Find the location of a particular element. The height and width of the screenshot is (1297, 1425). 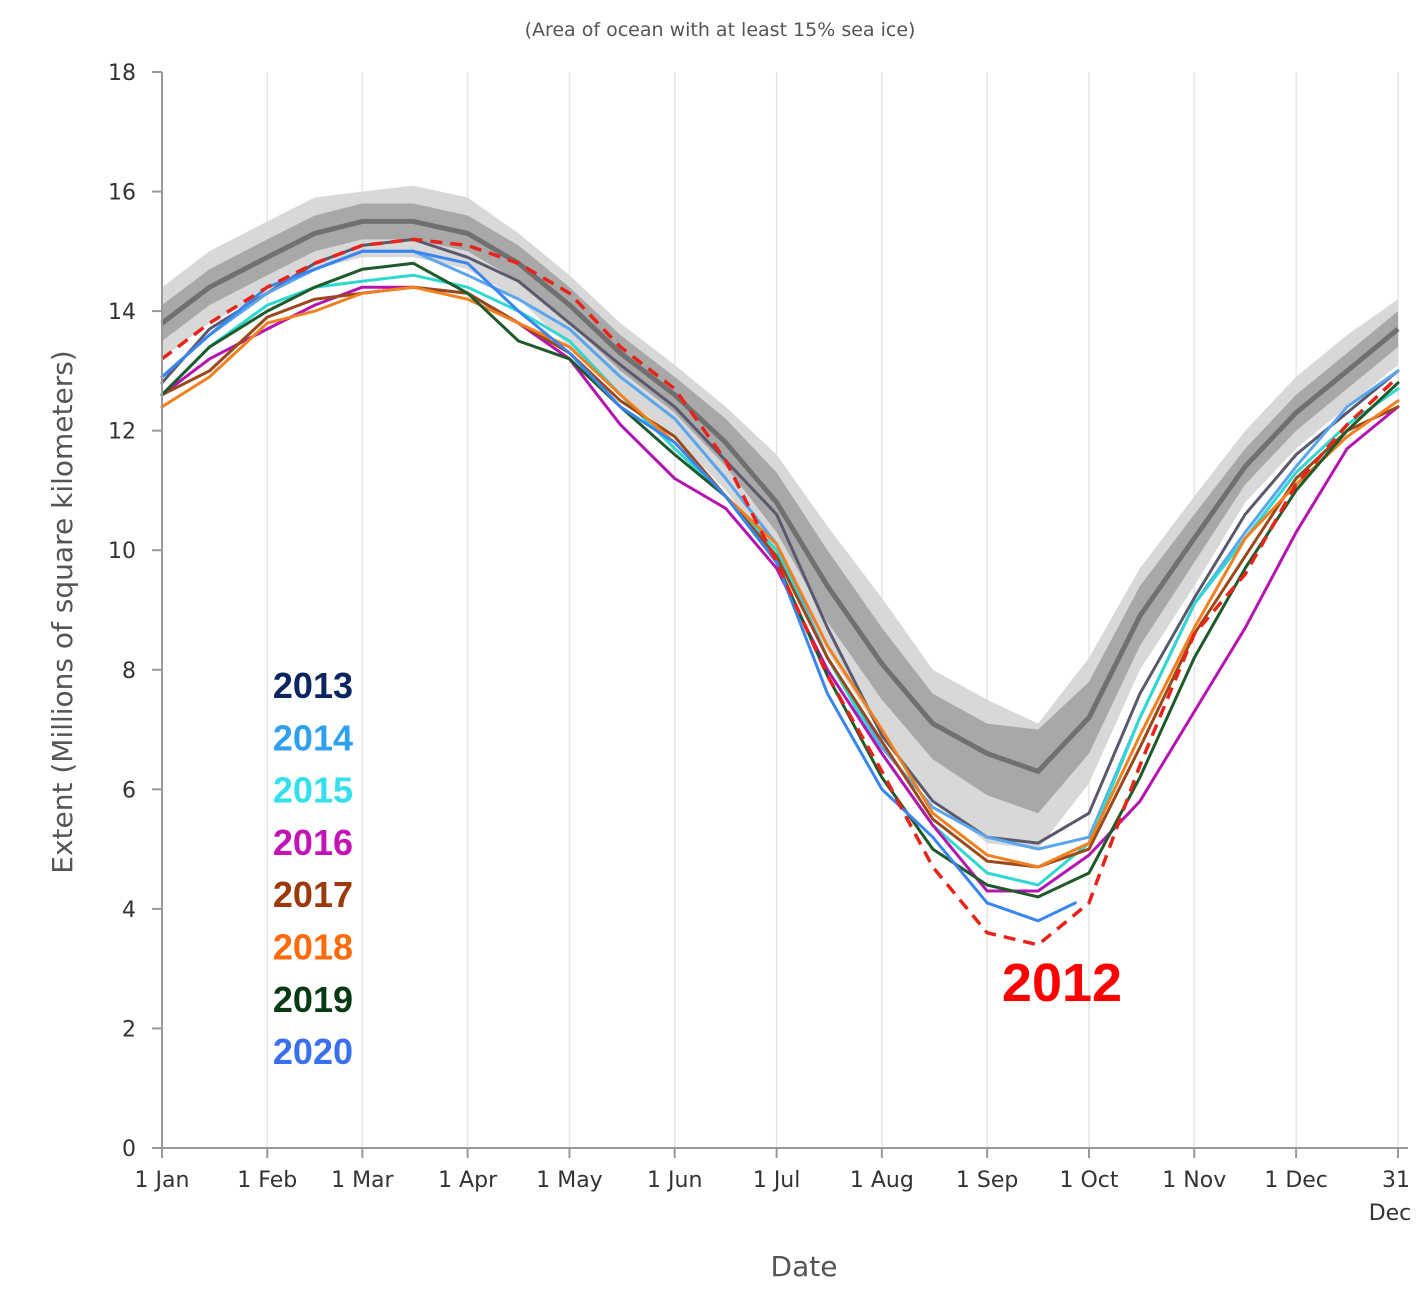

y-tick-label: 12 is located at coordinates (122, 432).